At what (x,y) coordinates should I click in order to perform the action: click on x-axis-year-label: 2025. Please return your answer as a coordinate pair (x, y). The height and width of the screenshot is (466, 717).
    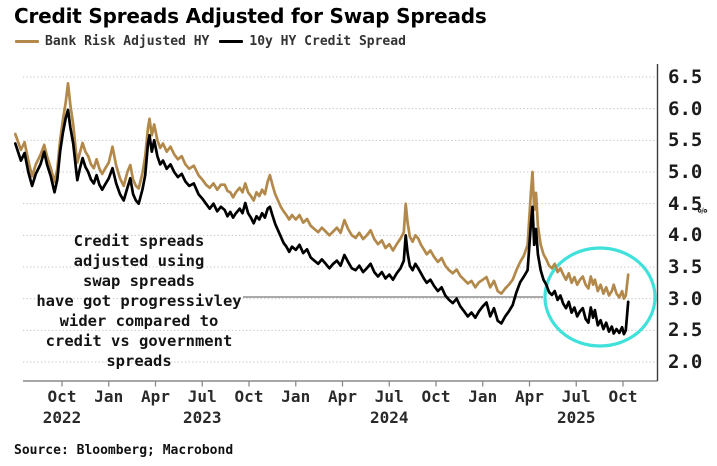
    Looking at the image, I should click on (576, 417).